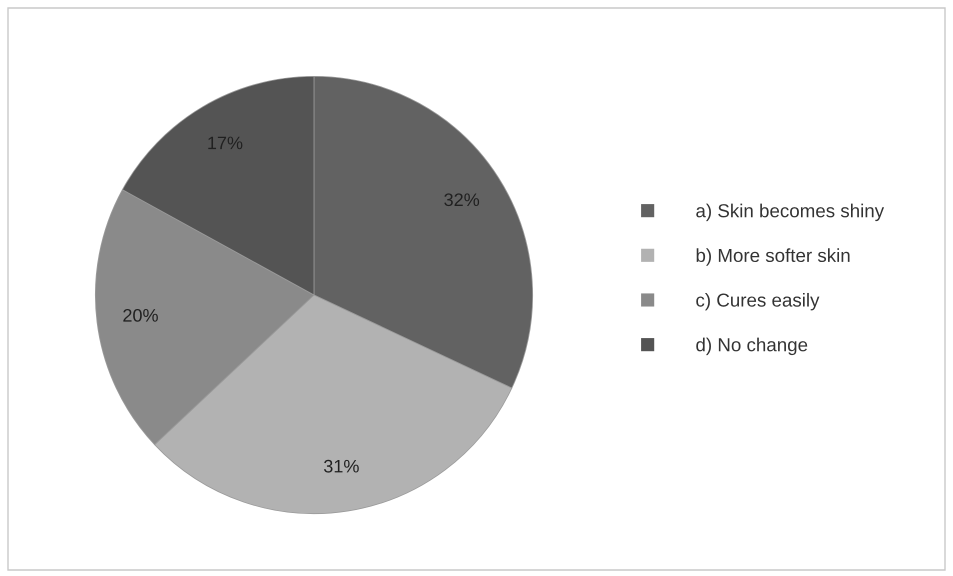 The height and width of the screenshot is (576, 953). Describe the element at coordinates (140, 315) in the screenshot. I see `data-label: 20%` at that location.